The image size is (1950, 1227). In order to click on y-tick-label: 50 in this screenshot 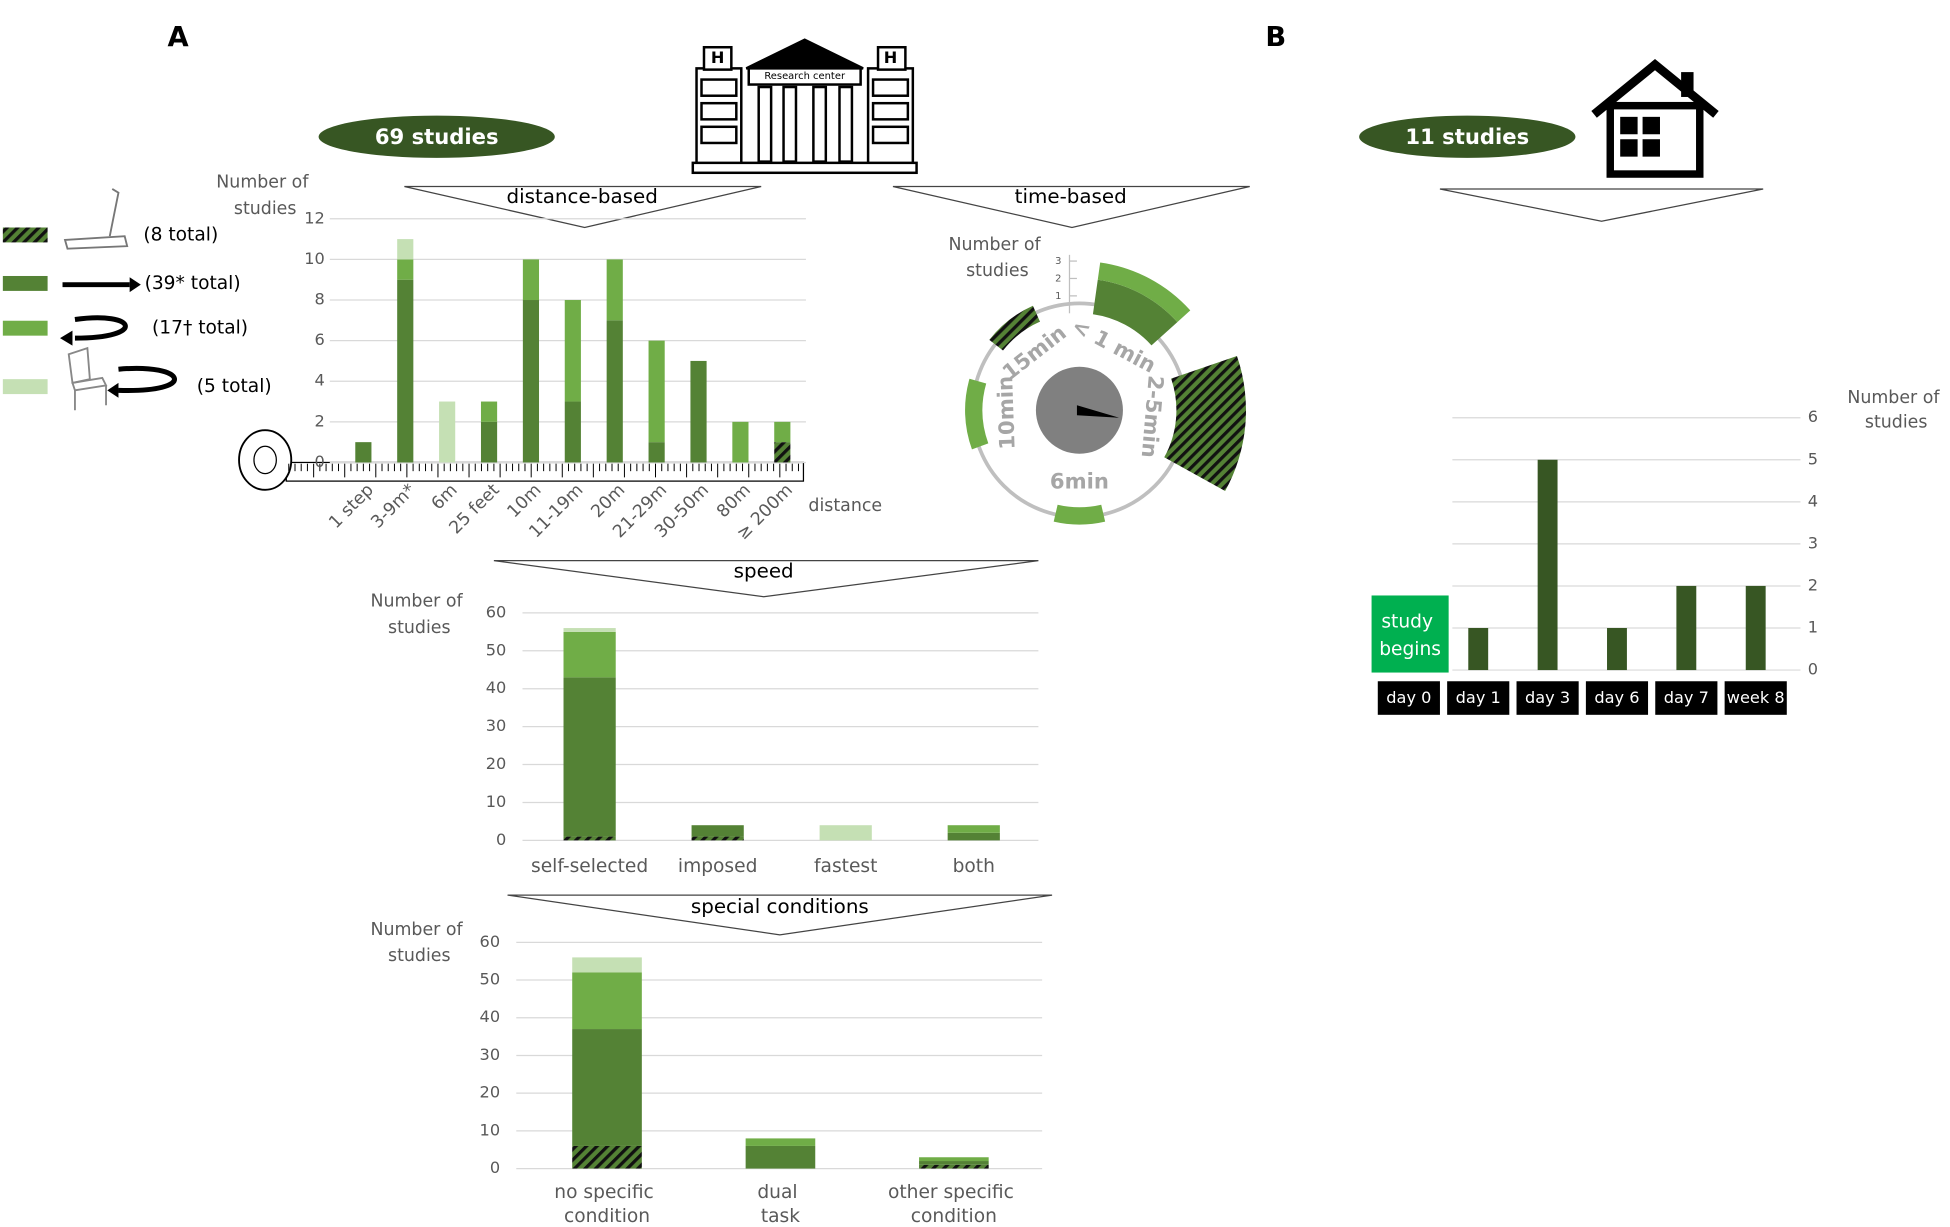, I will do `click(496, 649)`.